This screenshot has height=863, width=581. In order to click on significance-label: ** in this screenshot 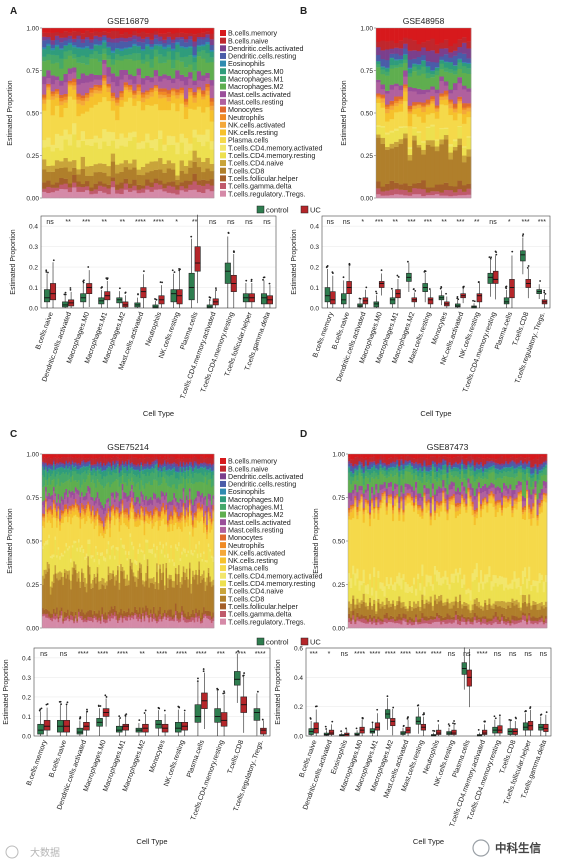, I will do `click(105, 222)`.